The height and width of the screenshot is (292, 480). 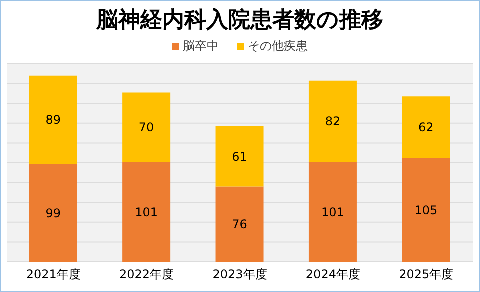 I want to click on chart-title: 脳神経内科入院患者数の推移, so click(x=239, y=21).